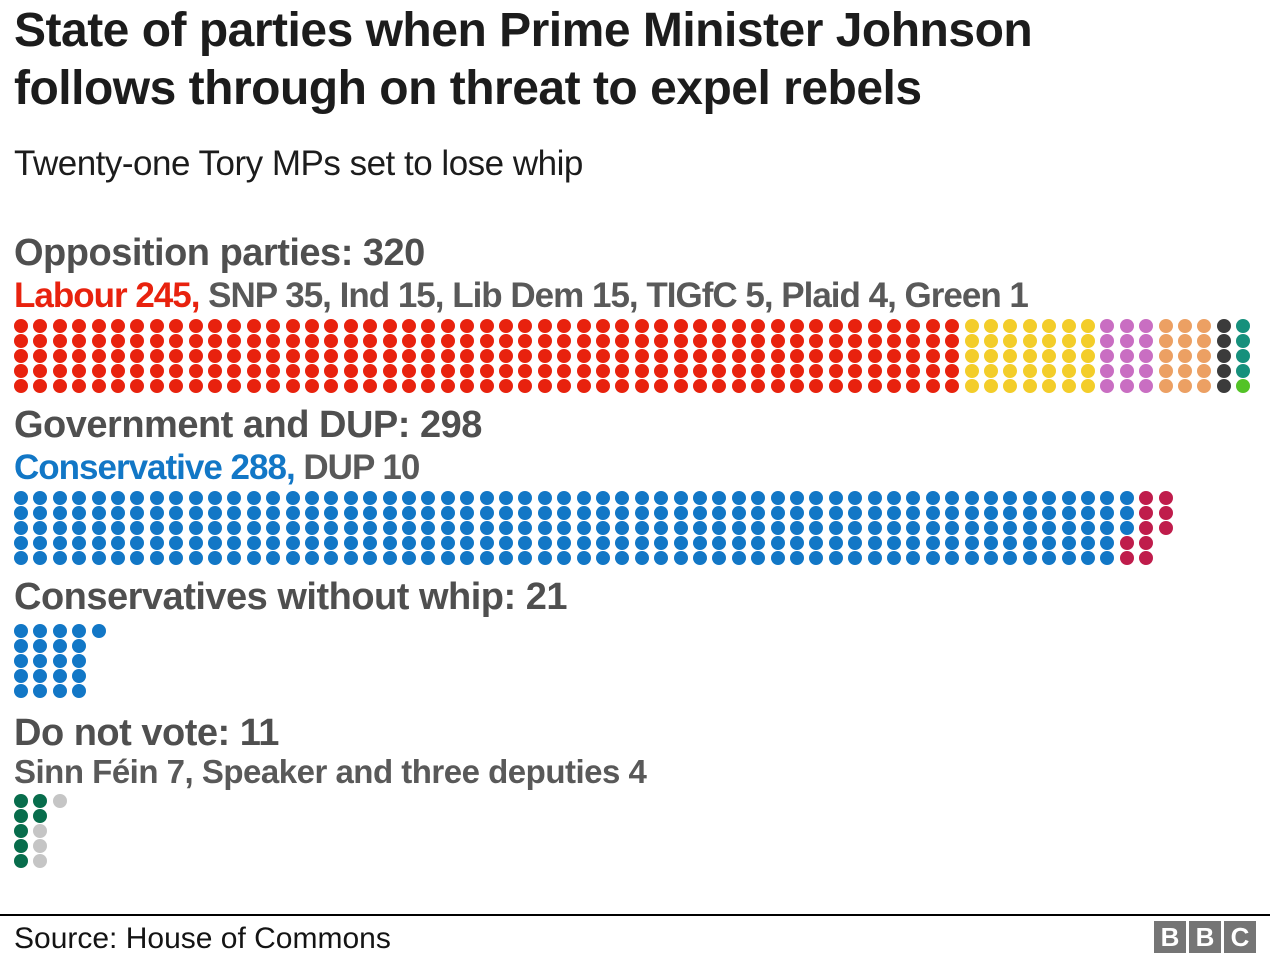 This screenshot has width=1270, height=958. Describe the element at coordinates (635, 915) in the screenshot. I see `footer-divider` at that location.